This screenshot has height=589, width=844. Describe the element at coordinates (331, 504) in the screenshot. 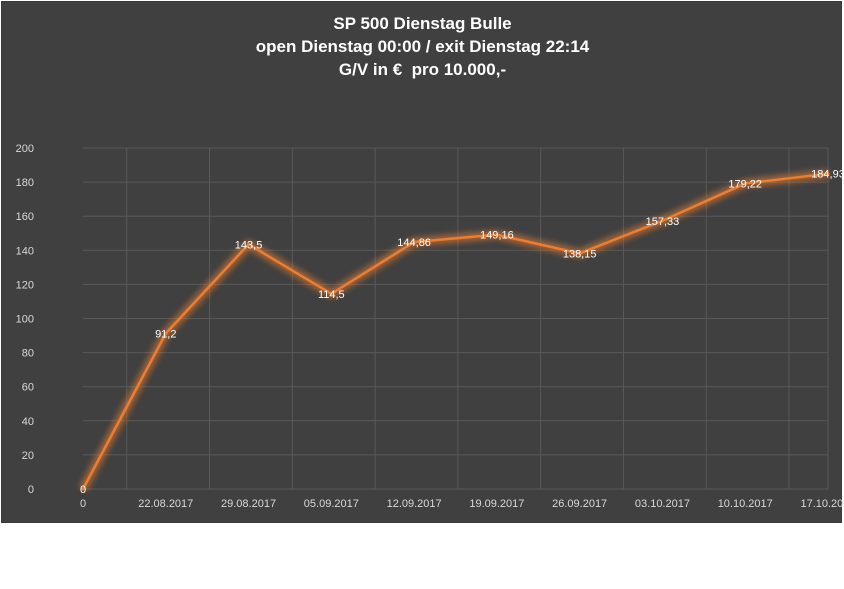

I see `x-tick-label: 05.09.2017` at that location.